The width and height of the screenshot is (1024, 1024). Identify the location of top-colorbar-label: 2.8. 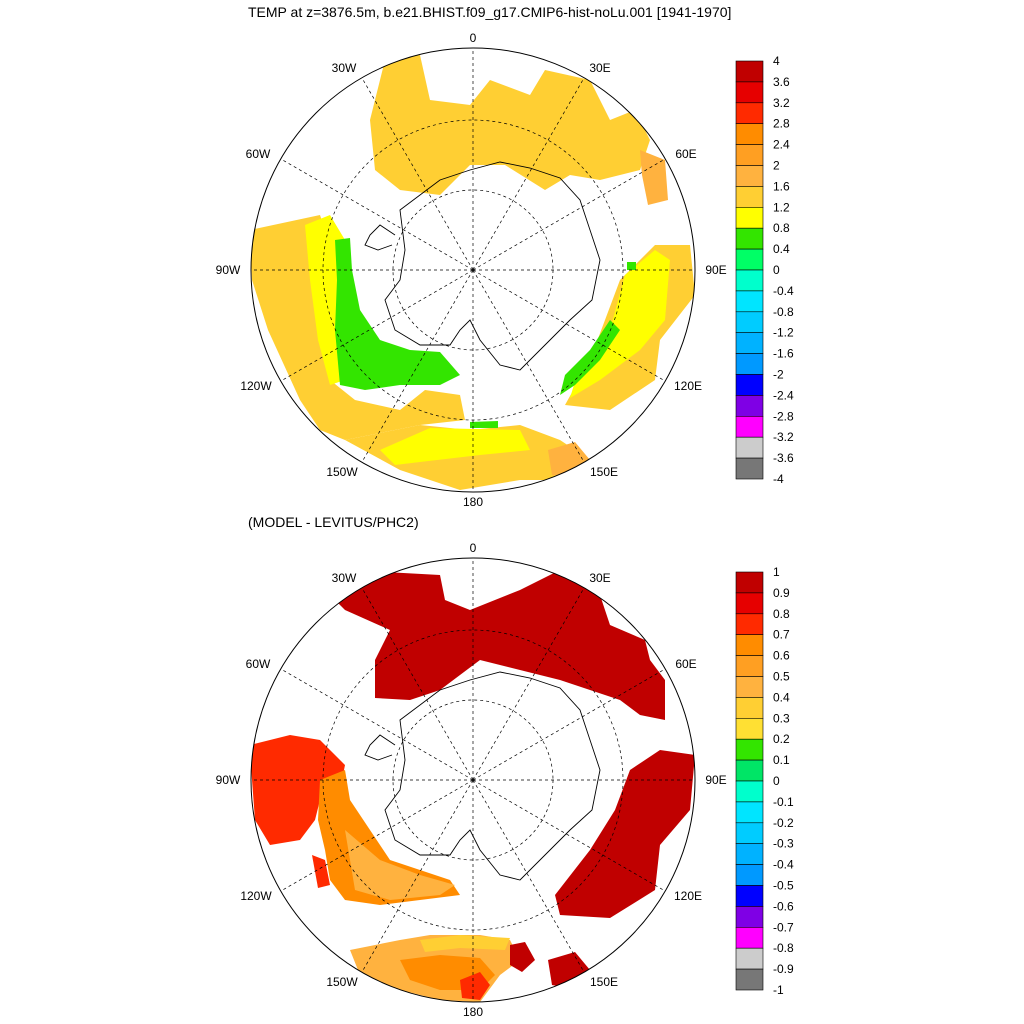
(781, 124).